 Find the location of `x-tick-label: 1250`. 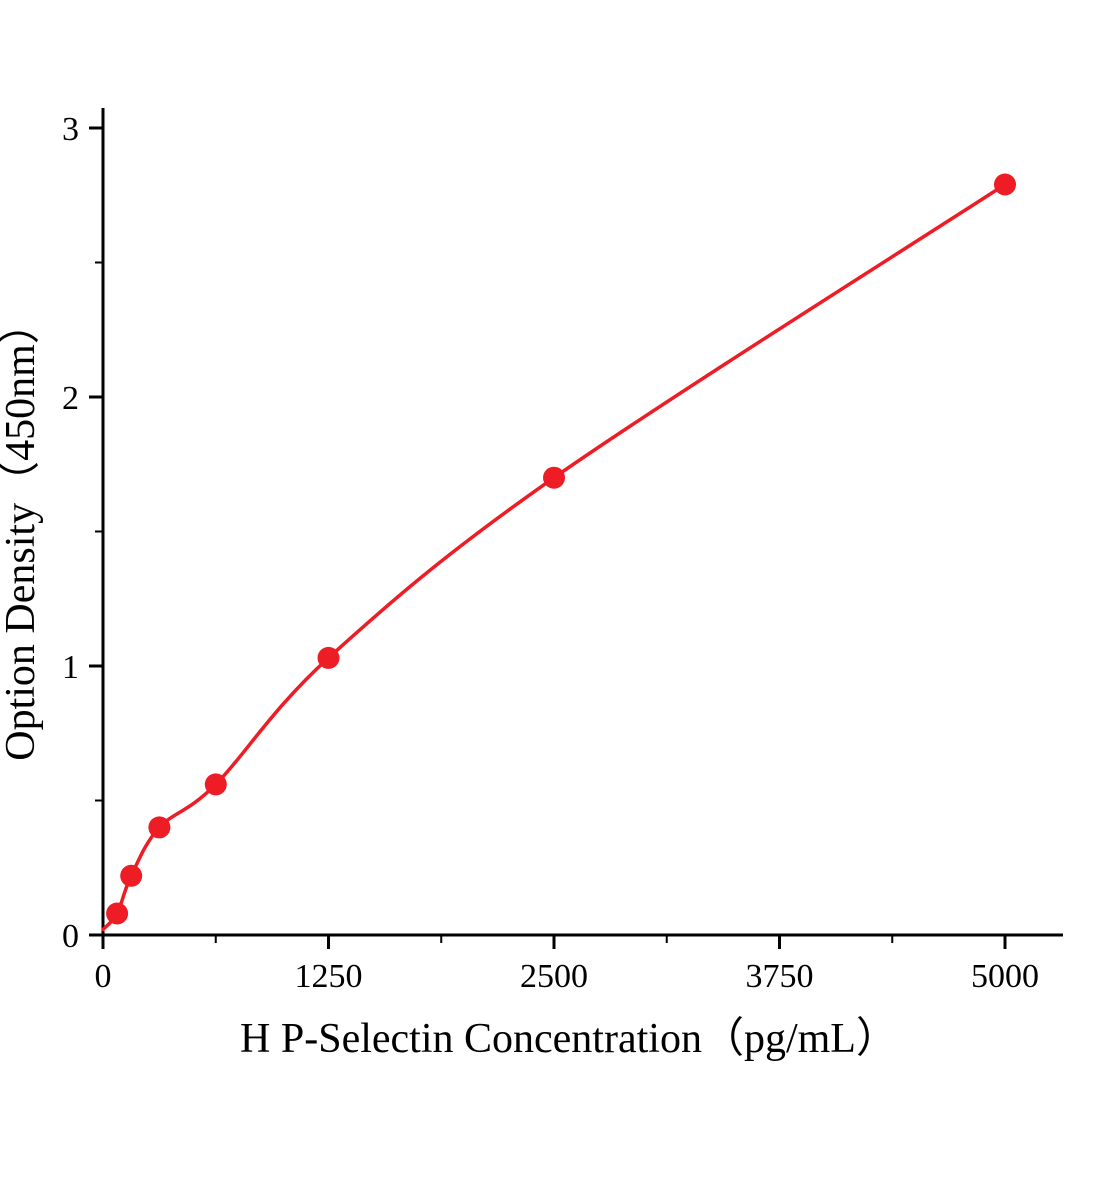

x-tick-label: 1250 is located at coordinates (329, 976).